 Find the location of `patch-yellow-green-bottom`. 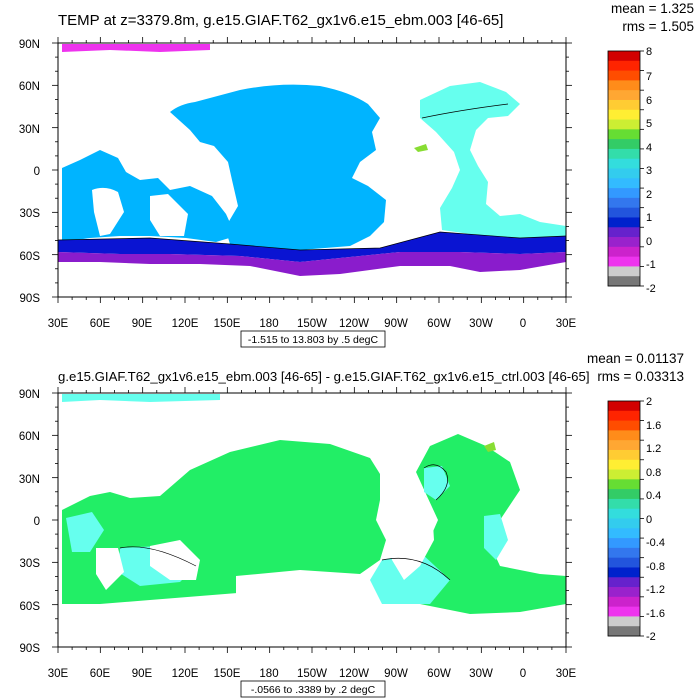

patch-yellow-green-bottom is located at coordinates (490, 447).